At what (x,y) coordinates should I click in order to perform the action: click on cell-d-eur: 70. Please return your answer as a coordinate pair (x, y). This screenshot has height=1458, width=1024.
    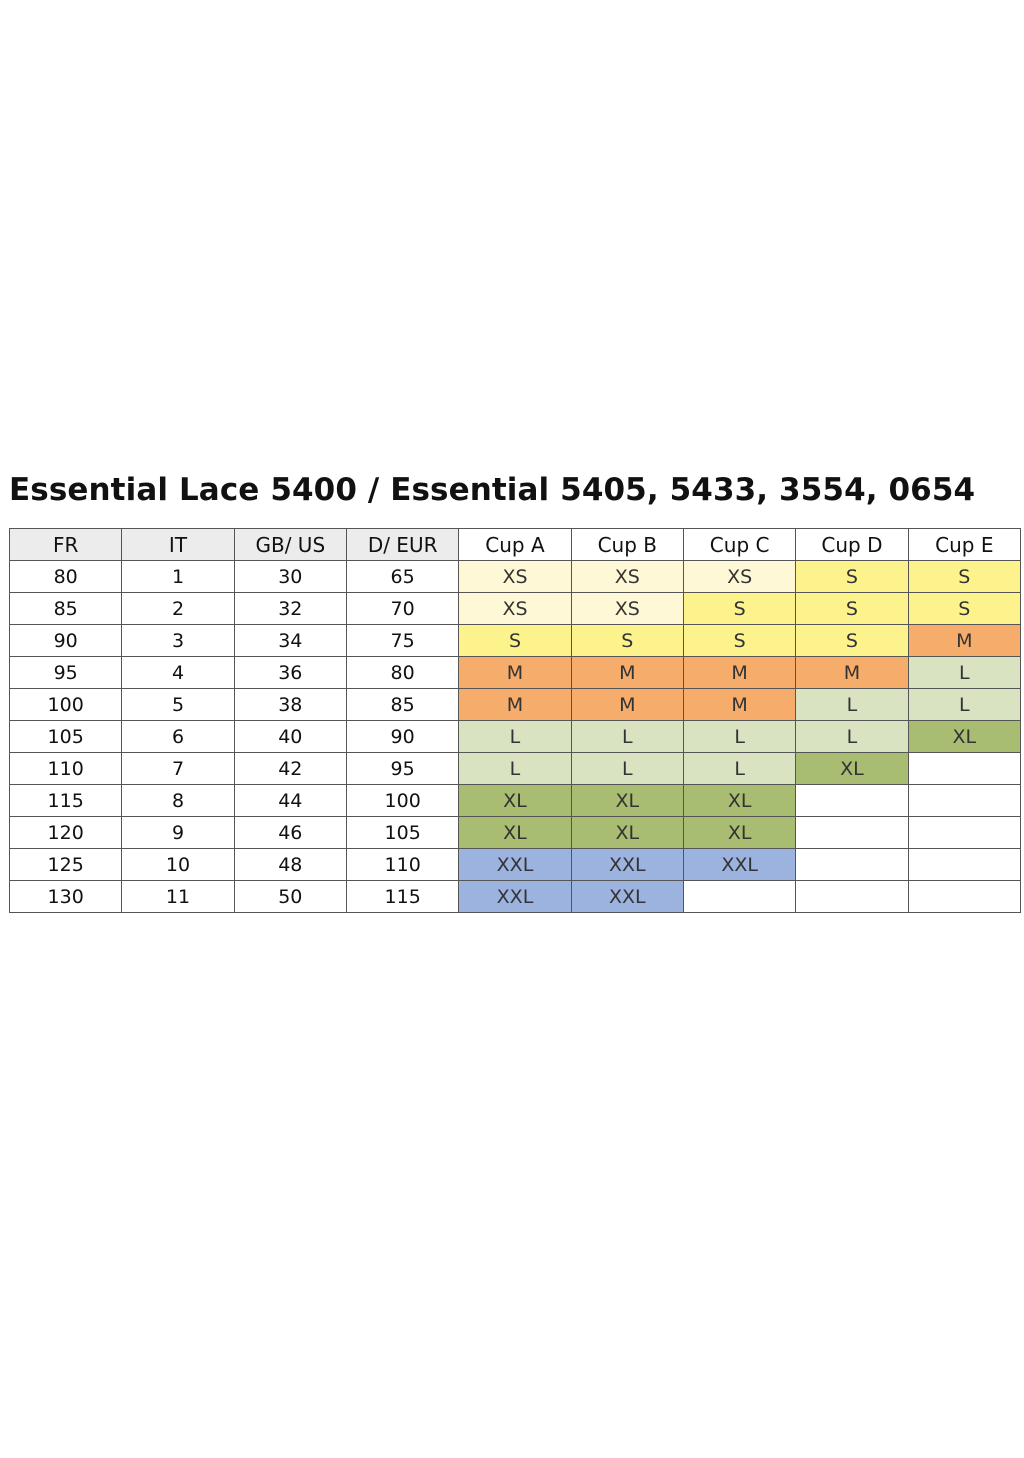
    Looking at the image, I should click on (402, 608).